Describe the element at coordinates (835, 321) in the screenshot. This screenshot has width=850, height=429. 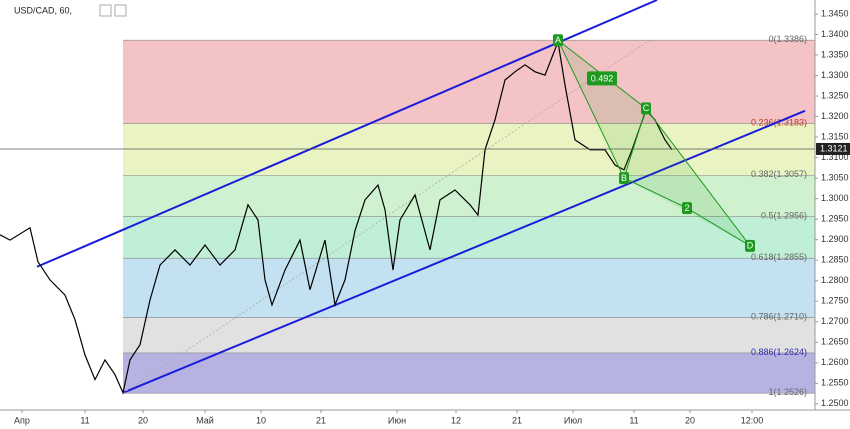
I see `y-tick-label: 1.2700` at that location.